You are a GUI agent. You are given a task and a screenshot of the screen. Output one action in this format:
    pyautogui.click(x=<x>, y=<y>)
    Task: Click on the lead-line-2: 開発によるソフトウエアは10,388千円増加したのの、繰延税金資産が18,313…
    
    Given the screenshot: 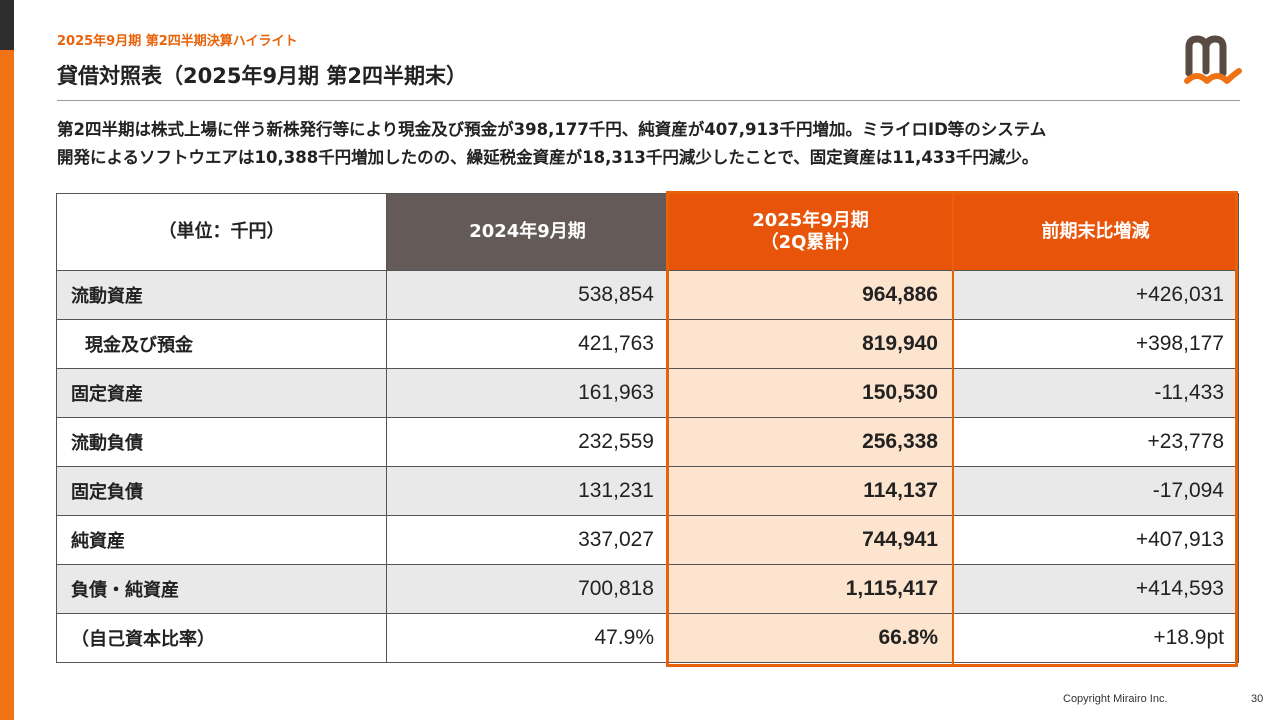 What is the action you would take?
    pyautogui.click(x=548, y=157)
    